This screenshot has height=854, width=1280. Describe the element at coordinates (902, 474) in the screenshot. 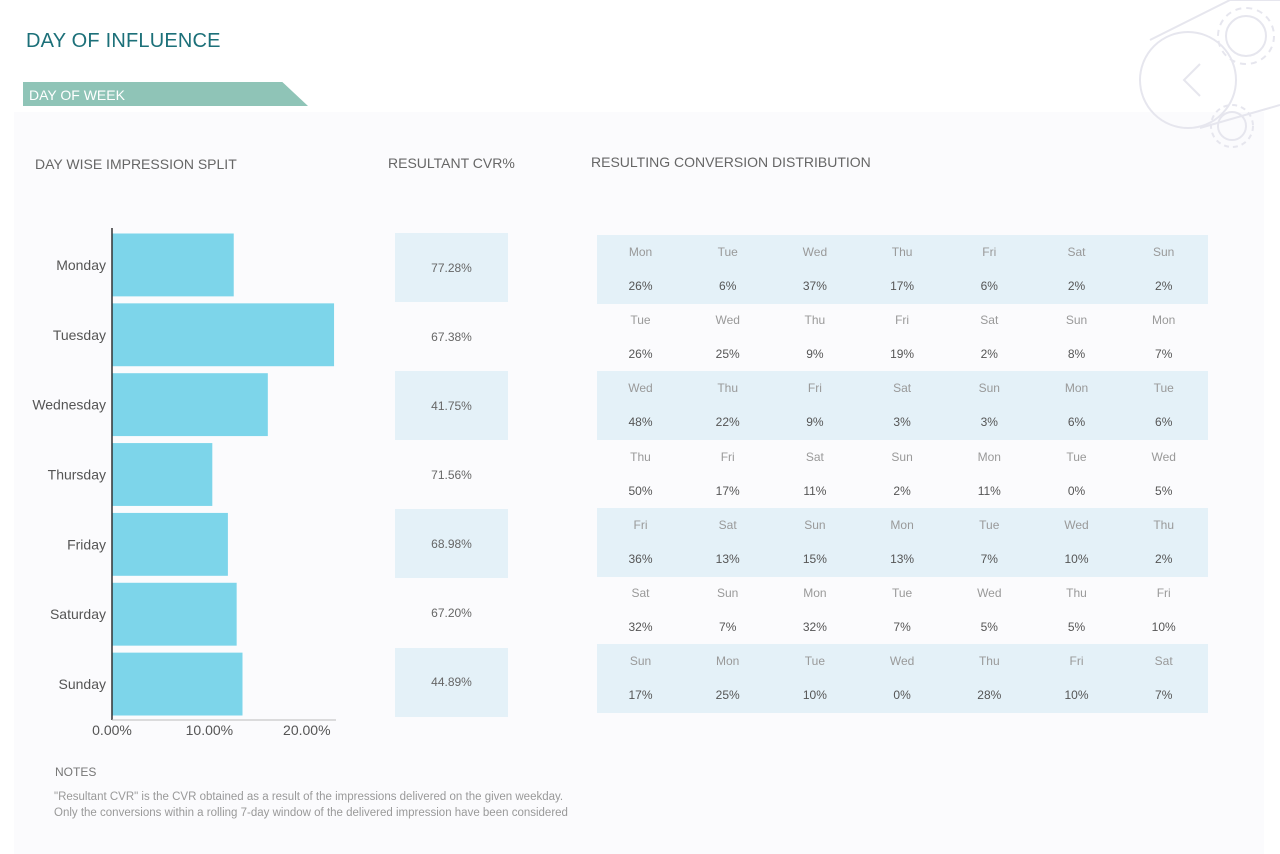

I see `distribution-row: Thu 50% Fri 17% Sat 11% Sun 2% Mon 11% Tue 0% Wed 5%` at that location.